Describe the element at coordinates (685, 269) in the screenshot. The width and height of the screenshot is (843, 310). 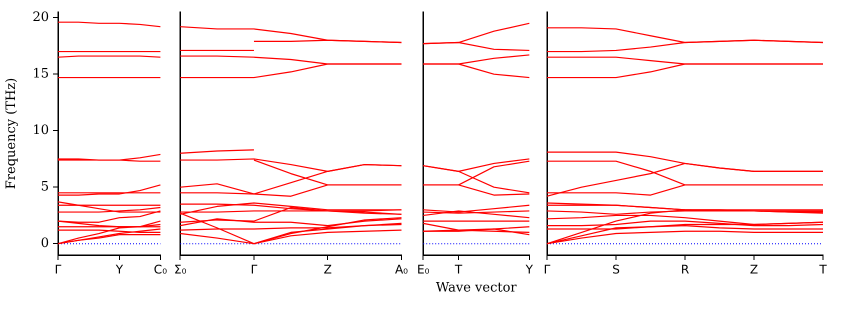
I see `x-tick-label: R` at that location.